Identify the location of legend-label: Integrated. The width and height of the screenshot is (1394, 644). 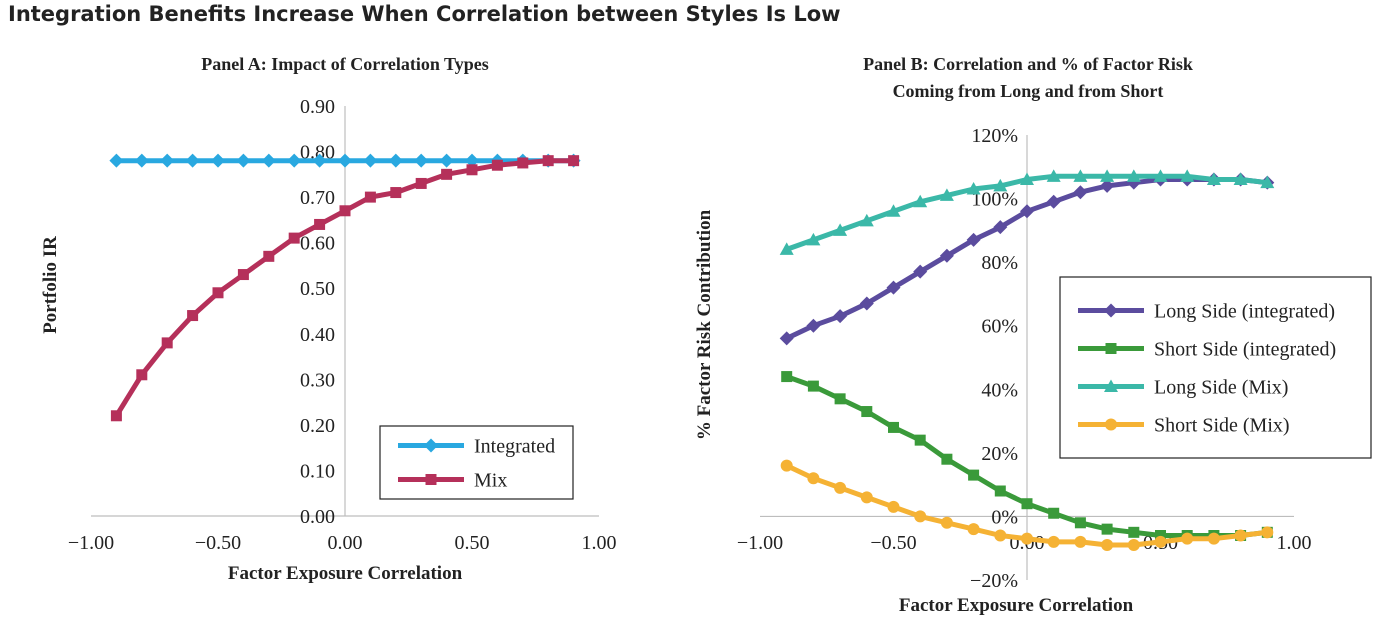
(514, 447).